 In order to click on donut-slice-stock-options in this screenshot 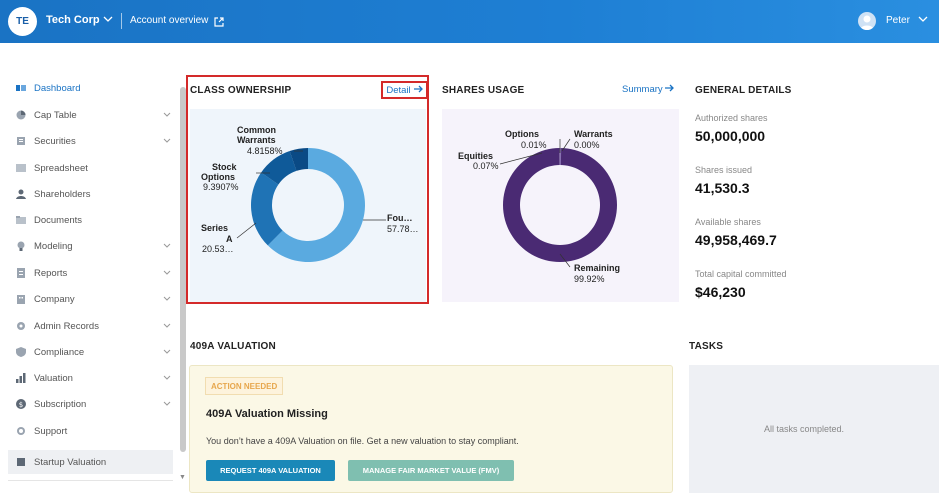, I will do `click(279, 168)`.